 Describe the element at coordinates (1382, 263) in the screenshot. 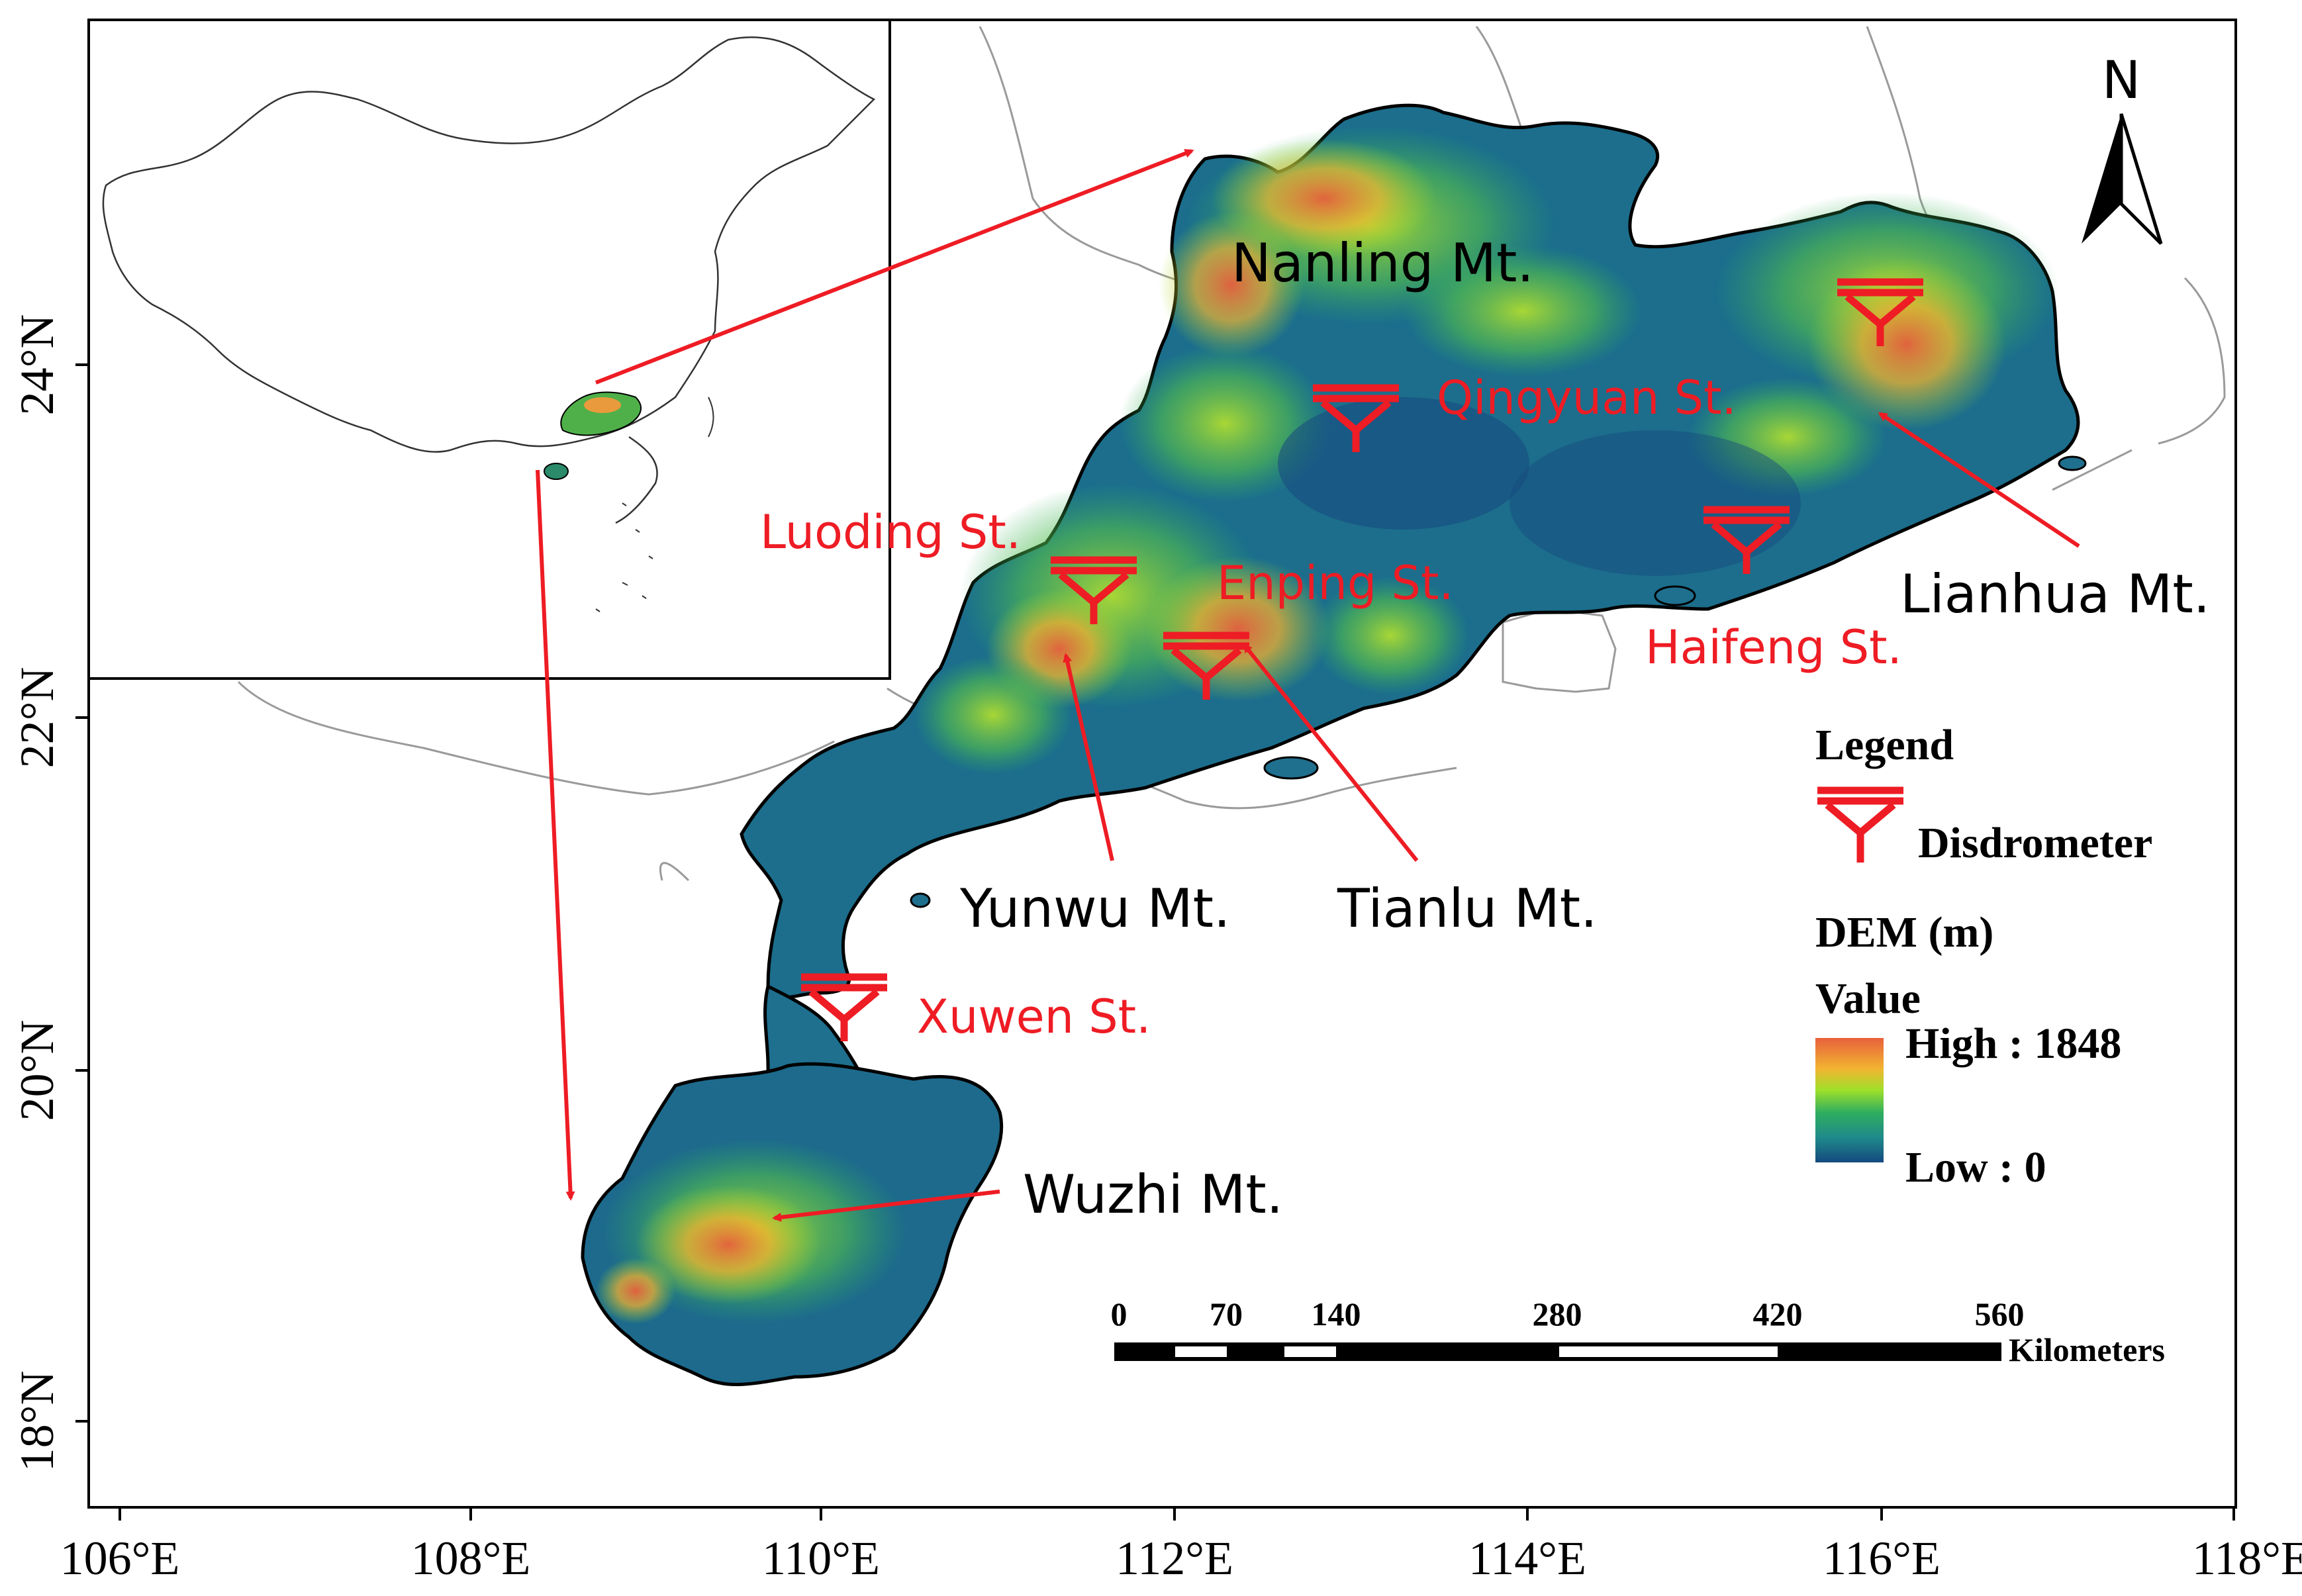

I see `label-nanling-mt: Nanling Mt.` at that location.